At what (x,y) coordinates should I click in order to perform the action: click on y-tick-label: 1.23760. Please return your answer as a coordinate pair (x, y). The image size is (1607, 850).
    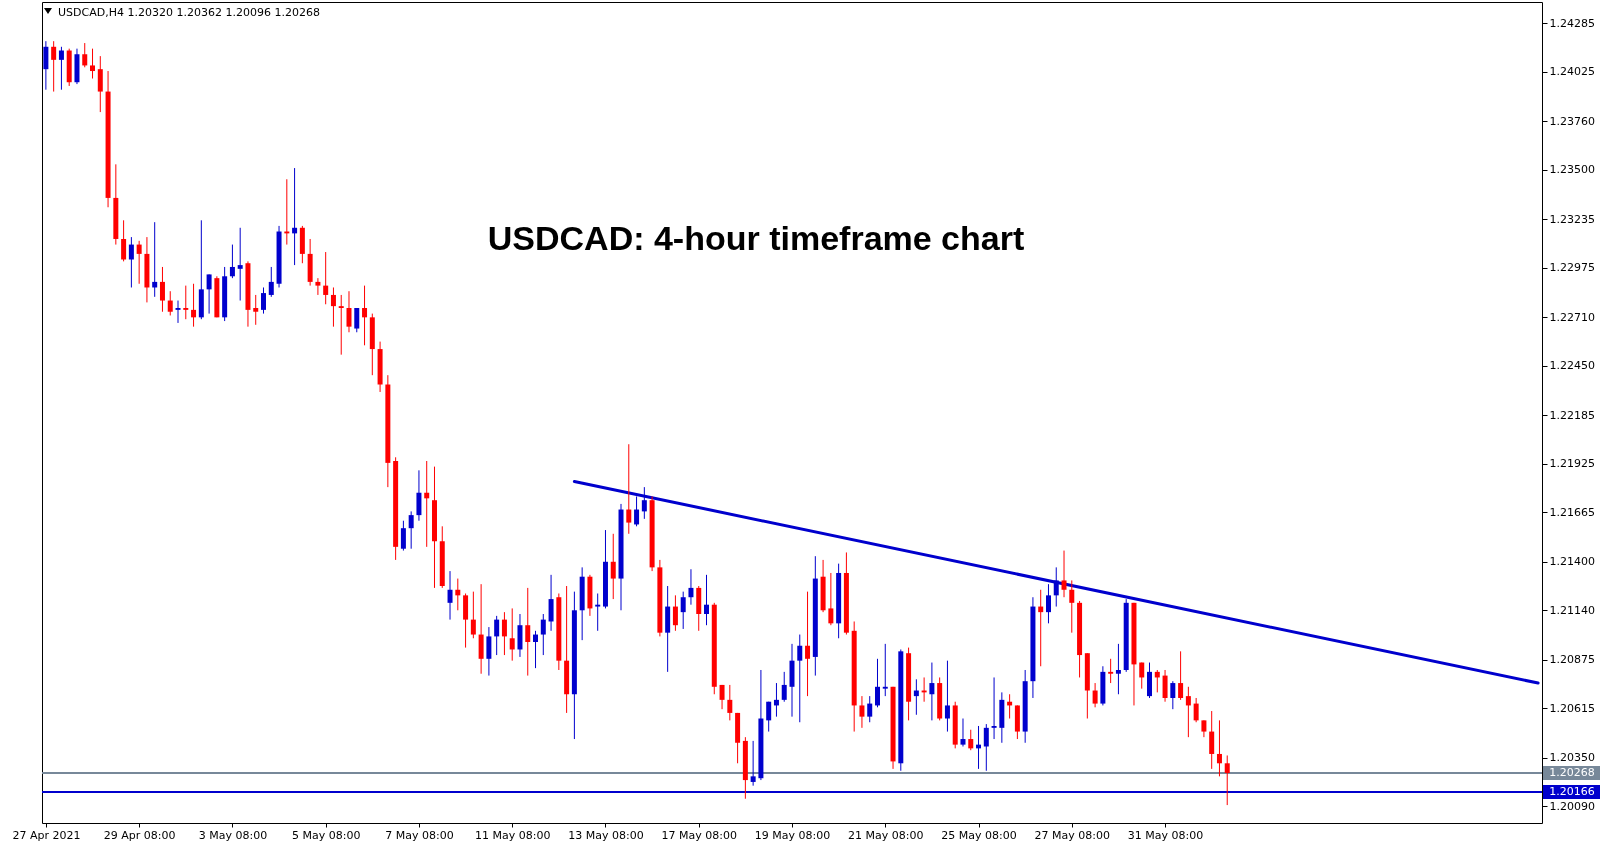
    Looking at the image, I should click on (1572, 121).